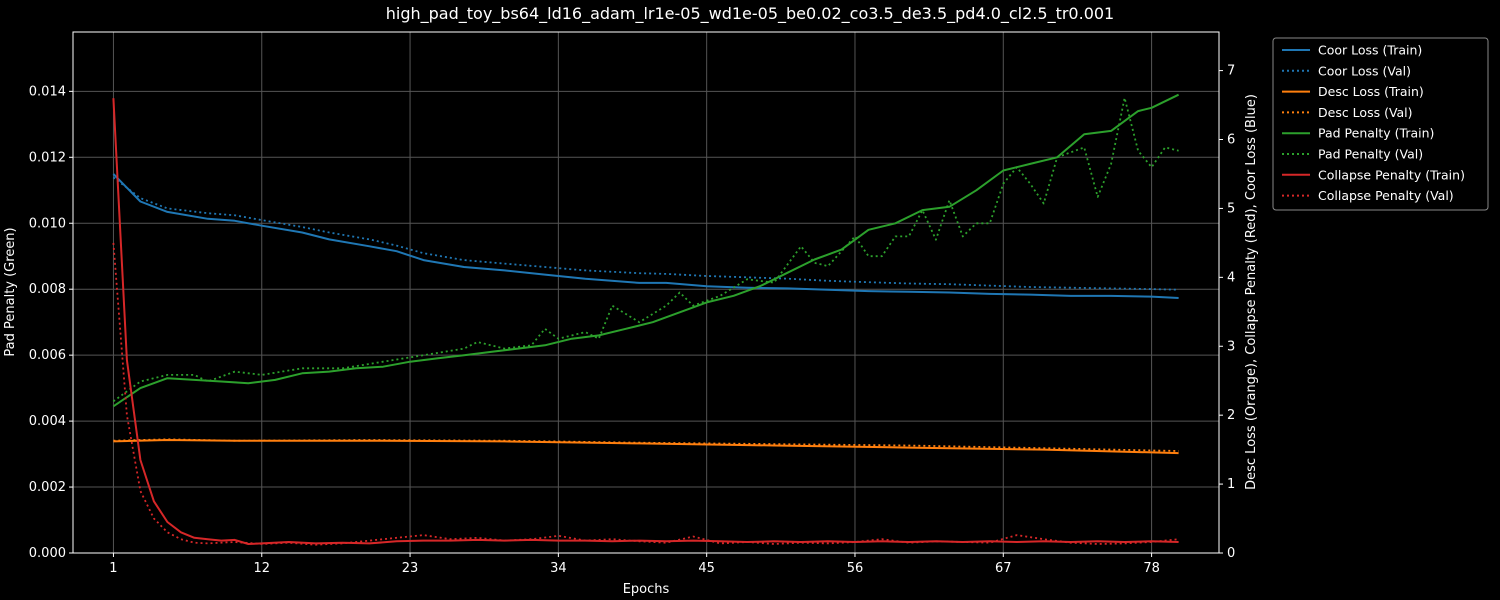 Image resolution: width=1500 pixels, height=600 pixels. What do you see at coordinates (645, 236) in the screenshot?
I see `series-line-coor-loss-train` at bounding box center [645, 236].